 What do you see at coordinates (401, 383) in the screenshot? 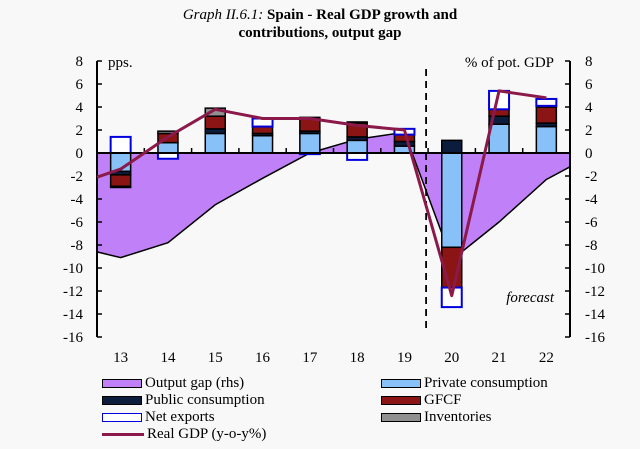
I see `legend-swatch-private-consumption` at bounding box center [401, 383].